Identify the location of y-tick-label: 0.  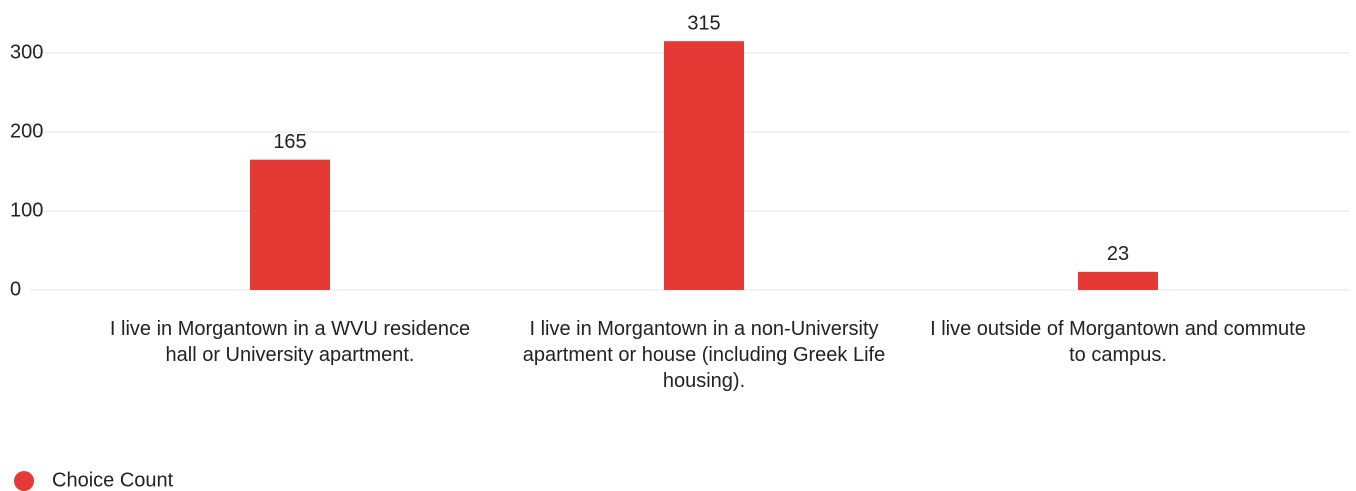
(15, 289).